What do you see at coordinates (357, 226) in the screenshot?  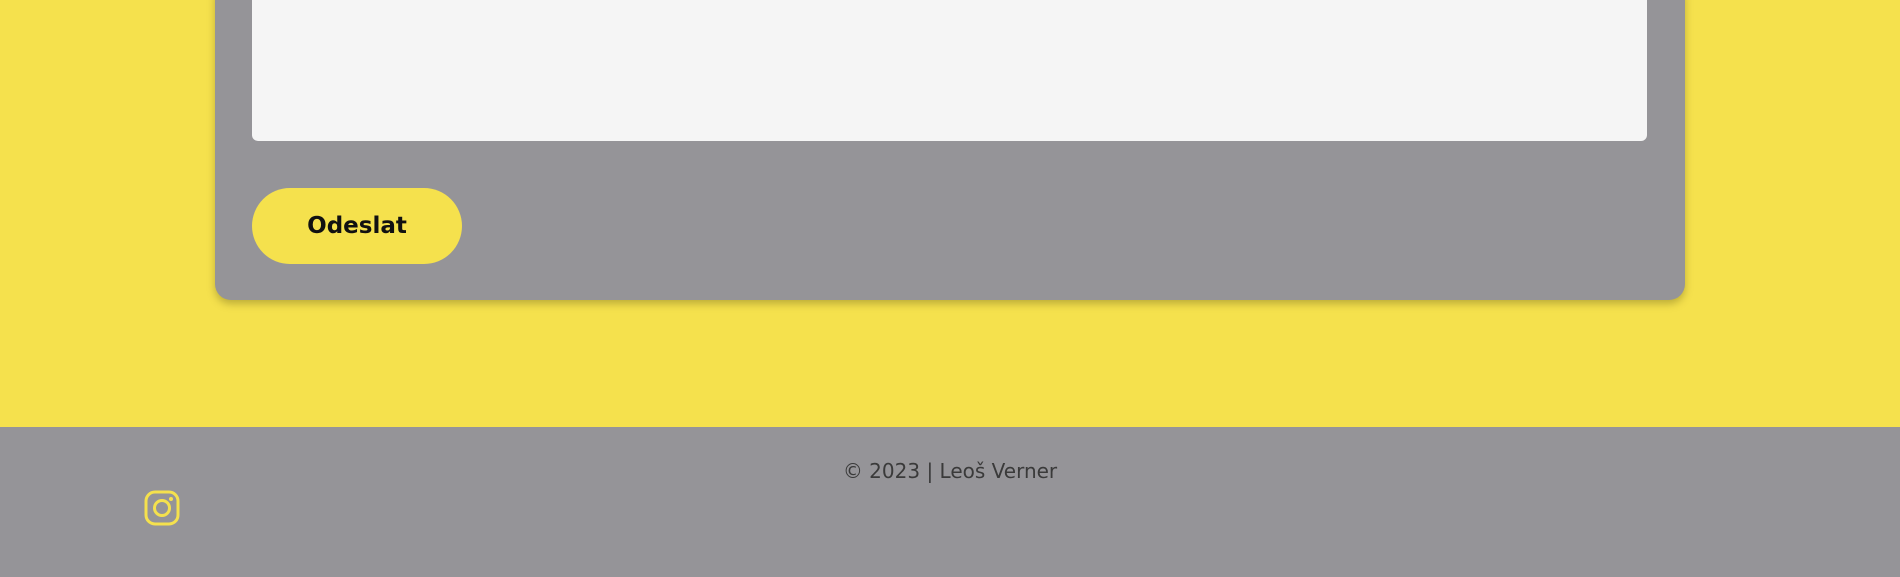 I see `submit-button: Odeslat` at bounding box center [357, 226].